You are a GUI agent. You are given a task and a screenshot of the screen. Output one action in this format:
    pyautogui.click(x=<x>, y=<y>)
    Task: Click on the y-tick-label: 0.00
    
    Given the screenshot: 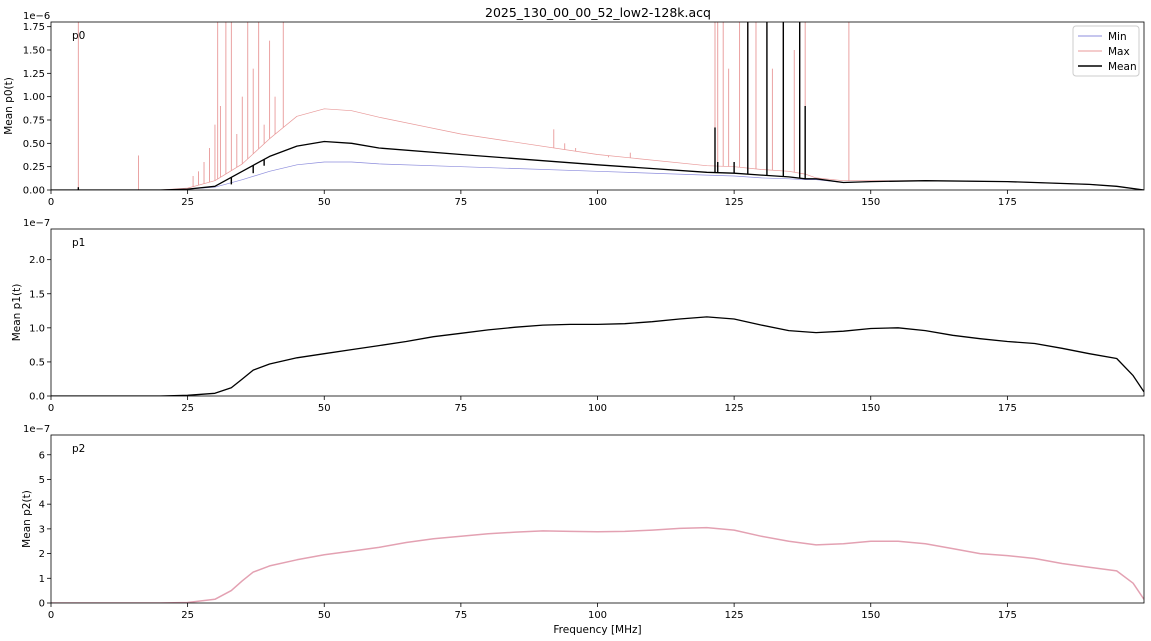 What is the action you would take?
    pyautogui.click(x=34, y=191)
    